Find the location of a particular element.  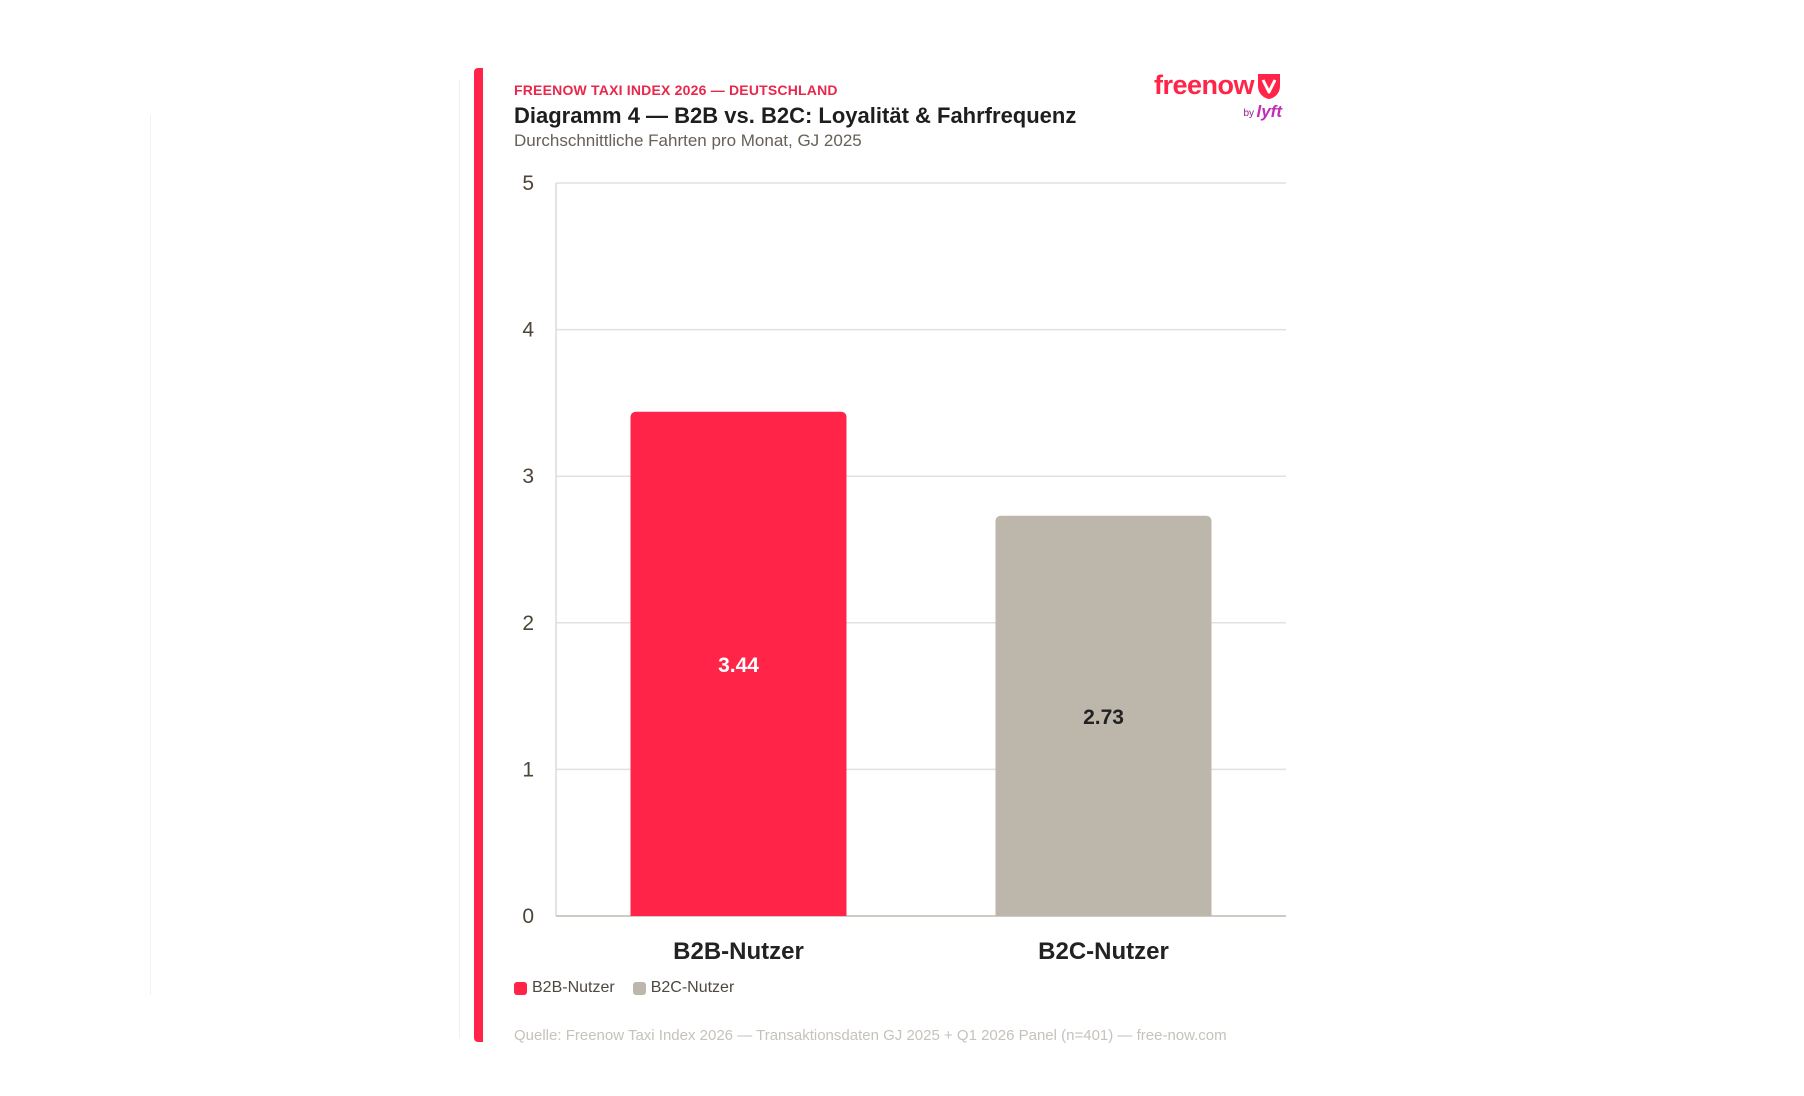

bar-value-label: 2.73 is located at coordinates (1103, 717).